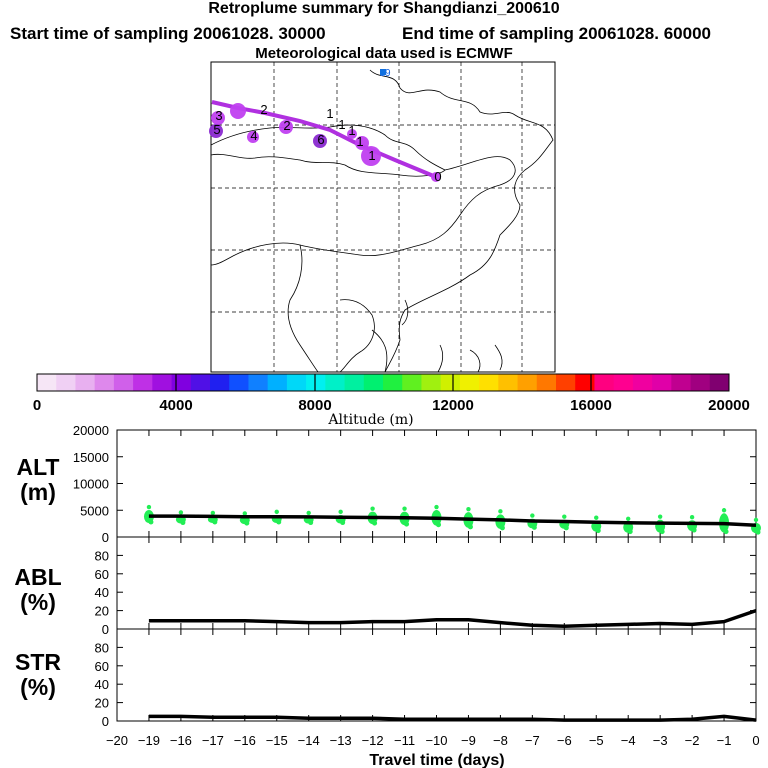 This screenshot has width=768, height=768. I want to click on map-label: 3, so click(218, 115).